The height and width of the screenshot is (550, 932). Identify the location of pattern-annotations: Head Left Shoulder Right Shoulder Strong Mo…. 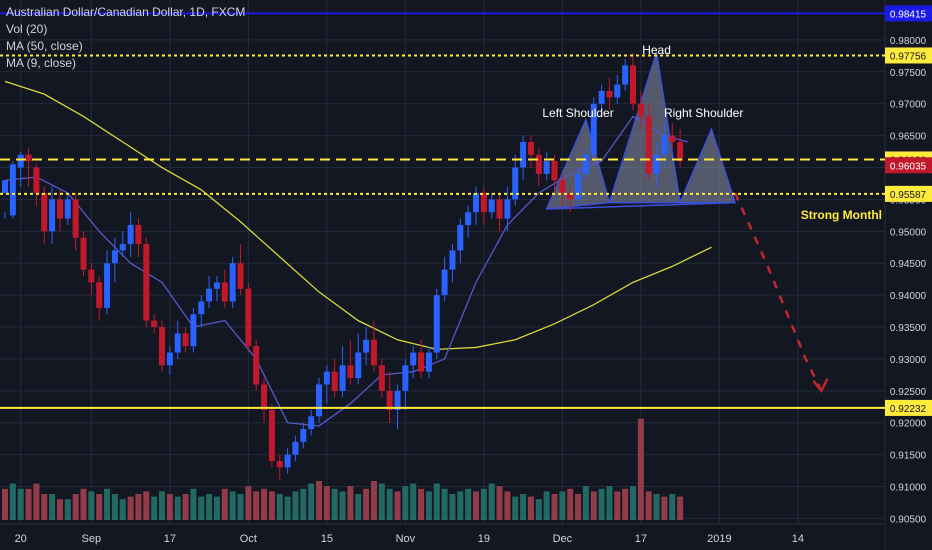
(712, 132).